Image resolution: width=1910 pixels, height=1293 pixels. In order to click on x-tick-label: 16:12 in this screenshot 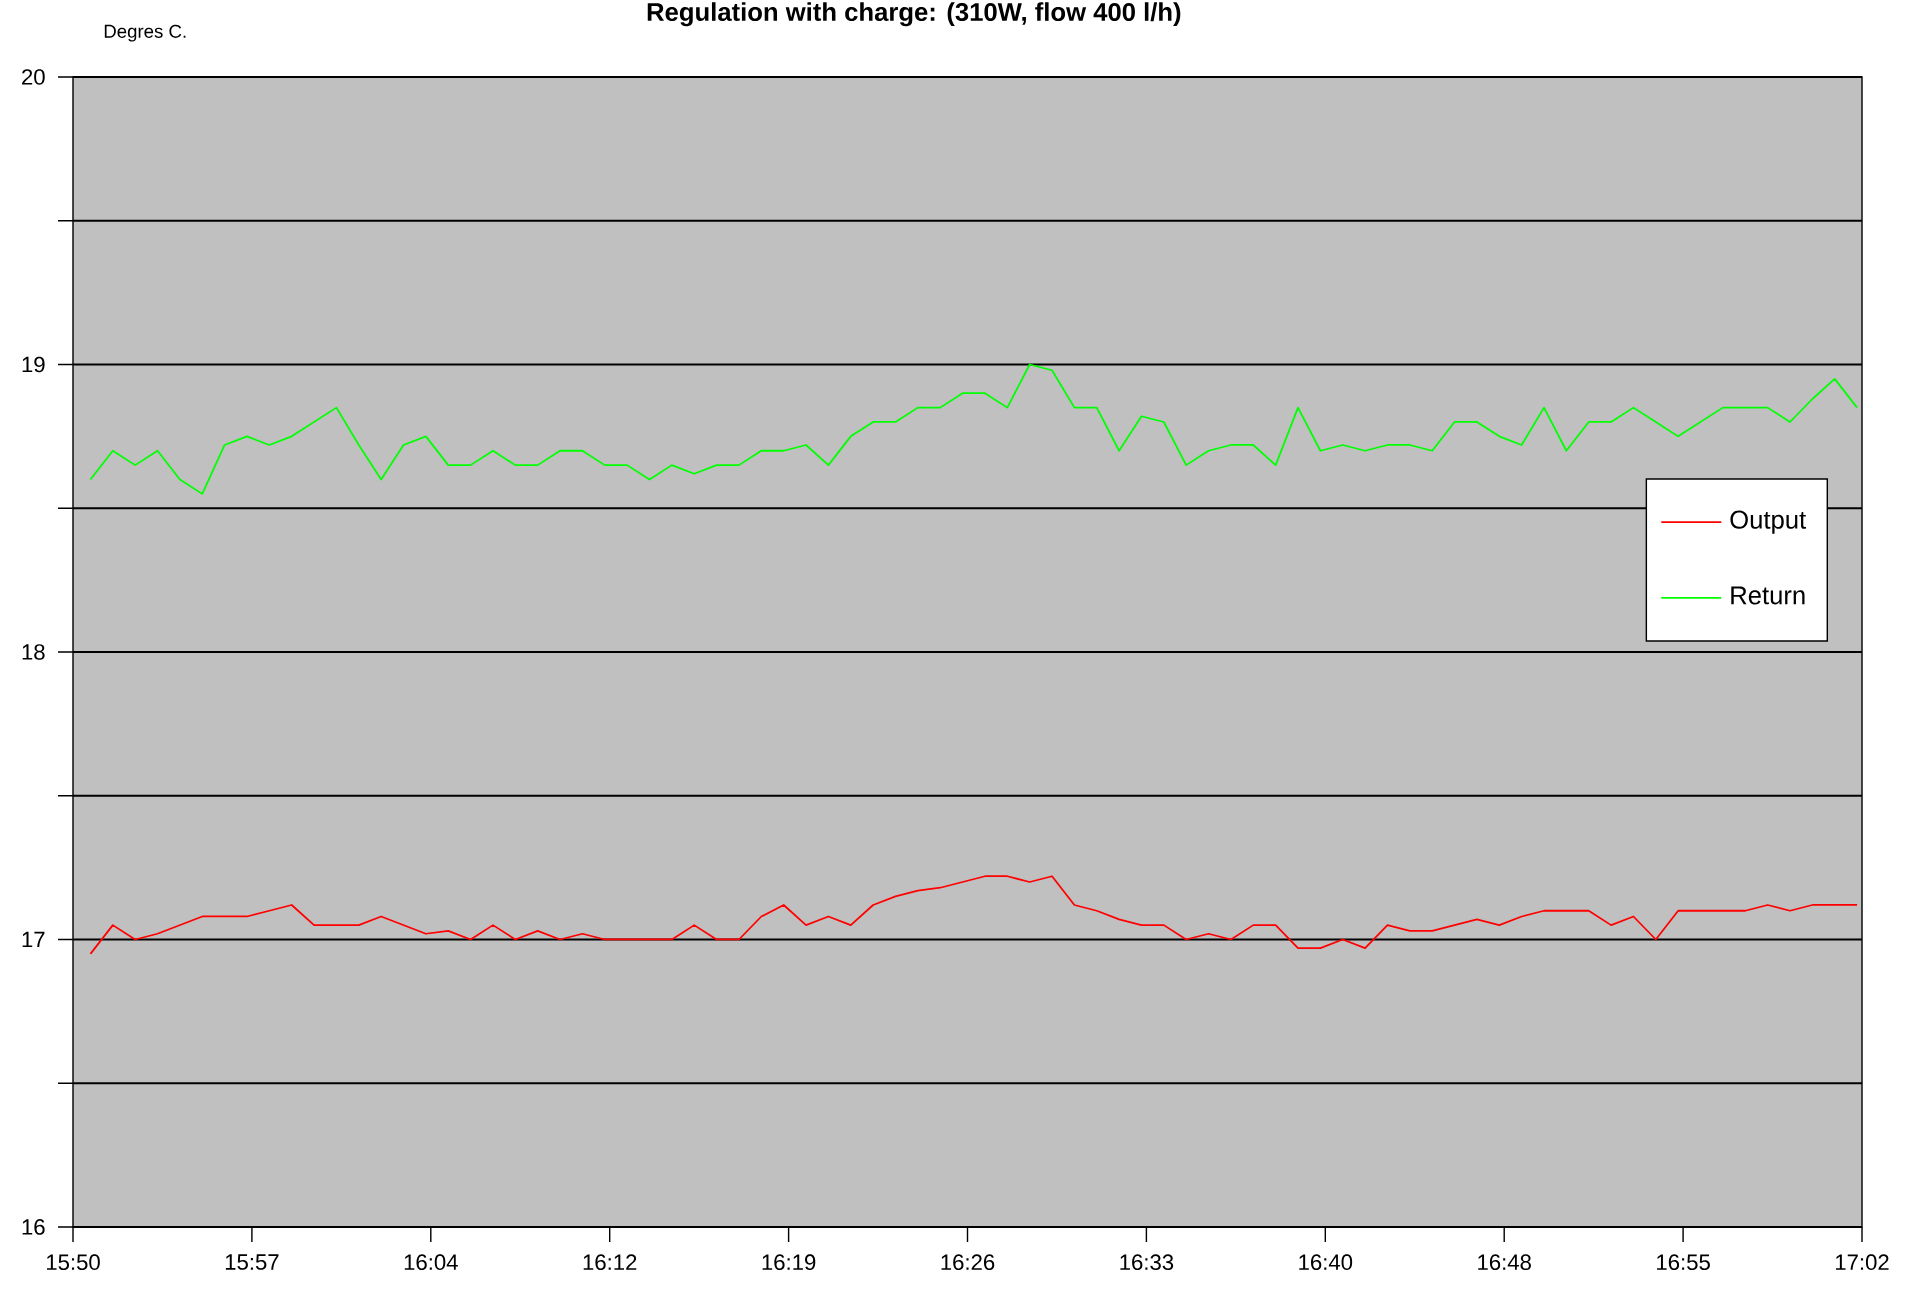, I will do `click(610, 1262)`.